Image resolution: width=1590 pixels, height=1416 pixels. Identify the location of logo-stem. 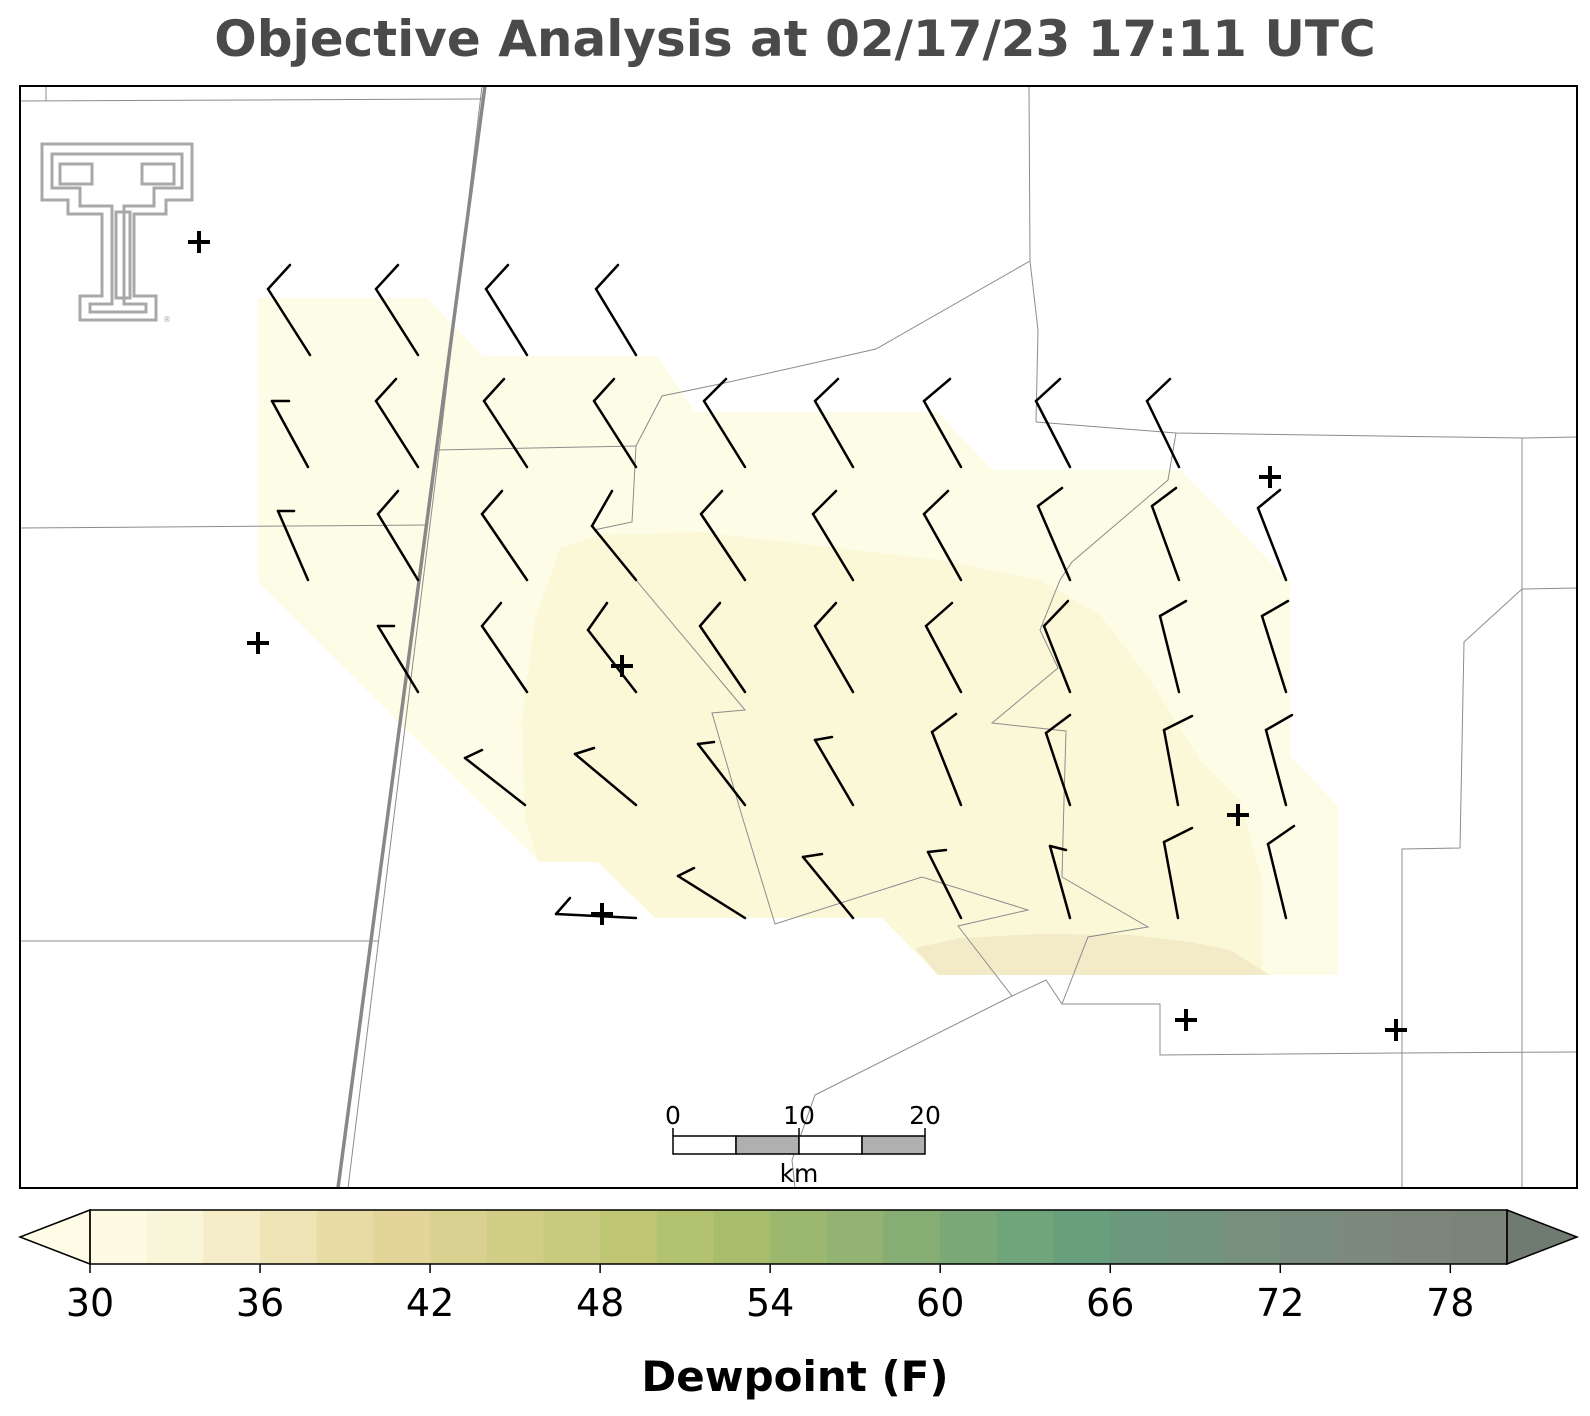
(123, 255).